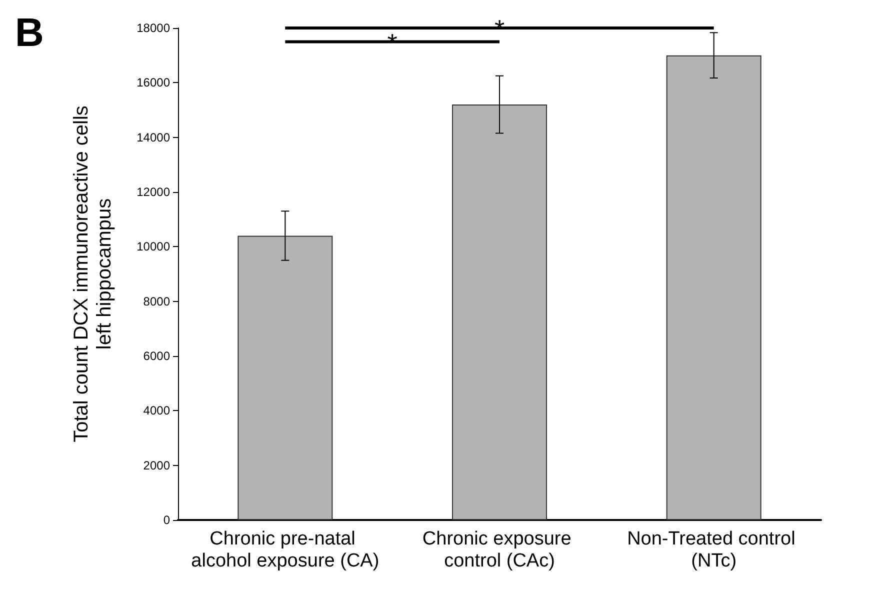 This screenshot has width=869, height=596. Describe the element at coordinates (156, 411) in the screenshot. I see `y-tick-label: 4000` at that location.